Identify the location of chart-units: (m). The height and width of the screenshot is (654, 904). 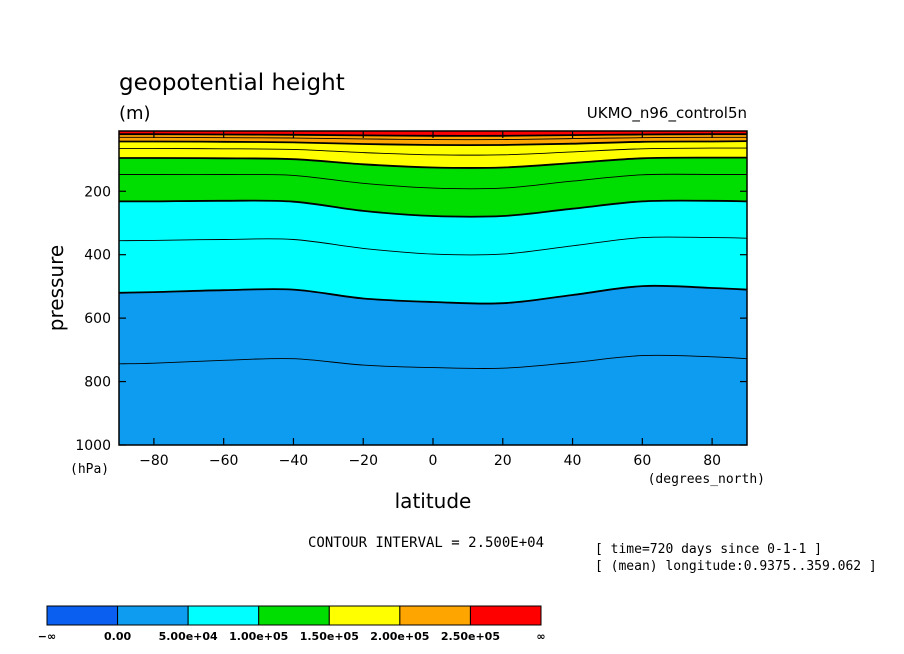
(135, 113).